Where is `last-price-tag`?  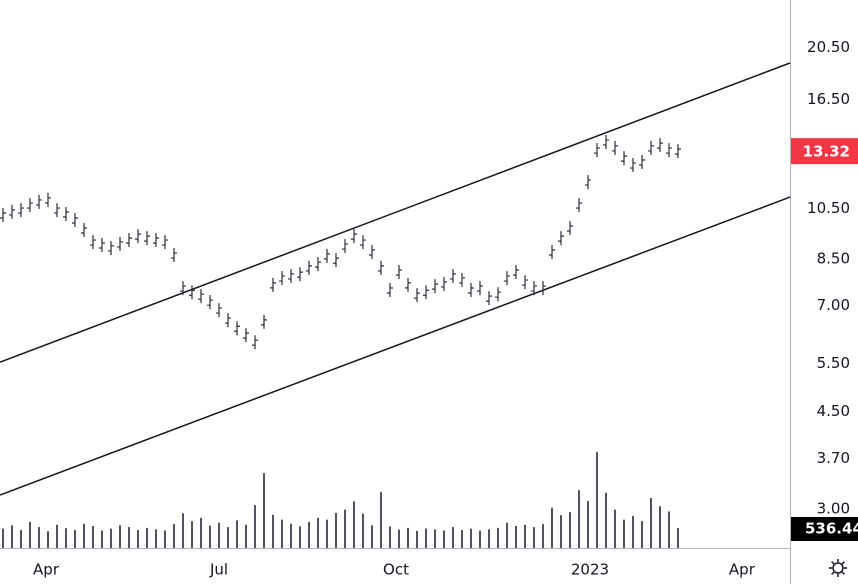 last-price-tag is located at coordinates (824, 151).